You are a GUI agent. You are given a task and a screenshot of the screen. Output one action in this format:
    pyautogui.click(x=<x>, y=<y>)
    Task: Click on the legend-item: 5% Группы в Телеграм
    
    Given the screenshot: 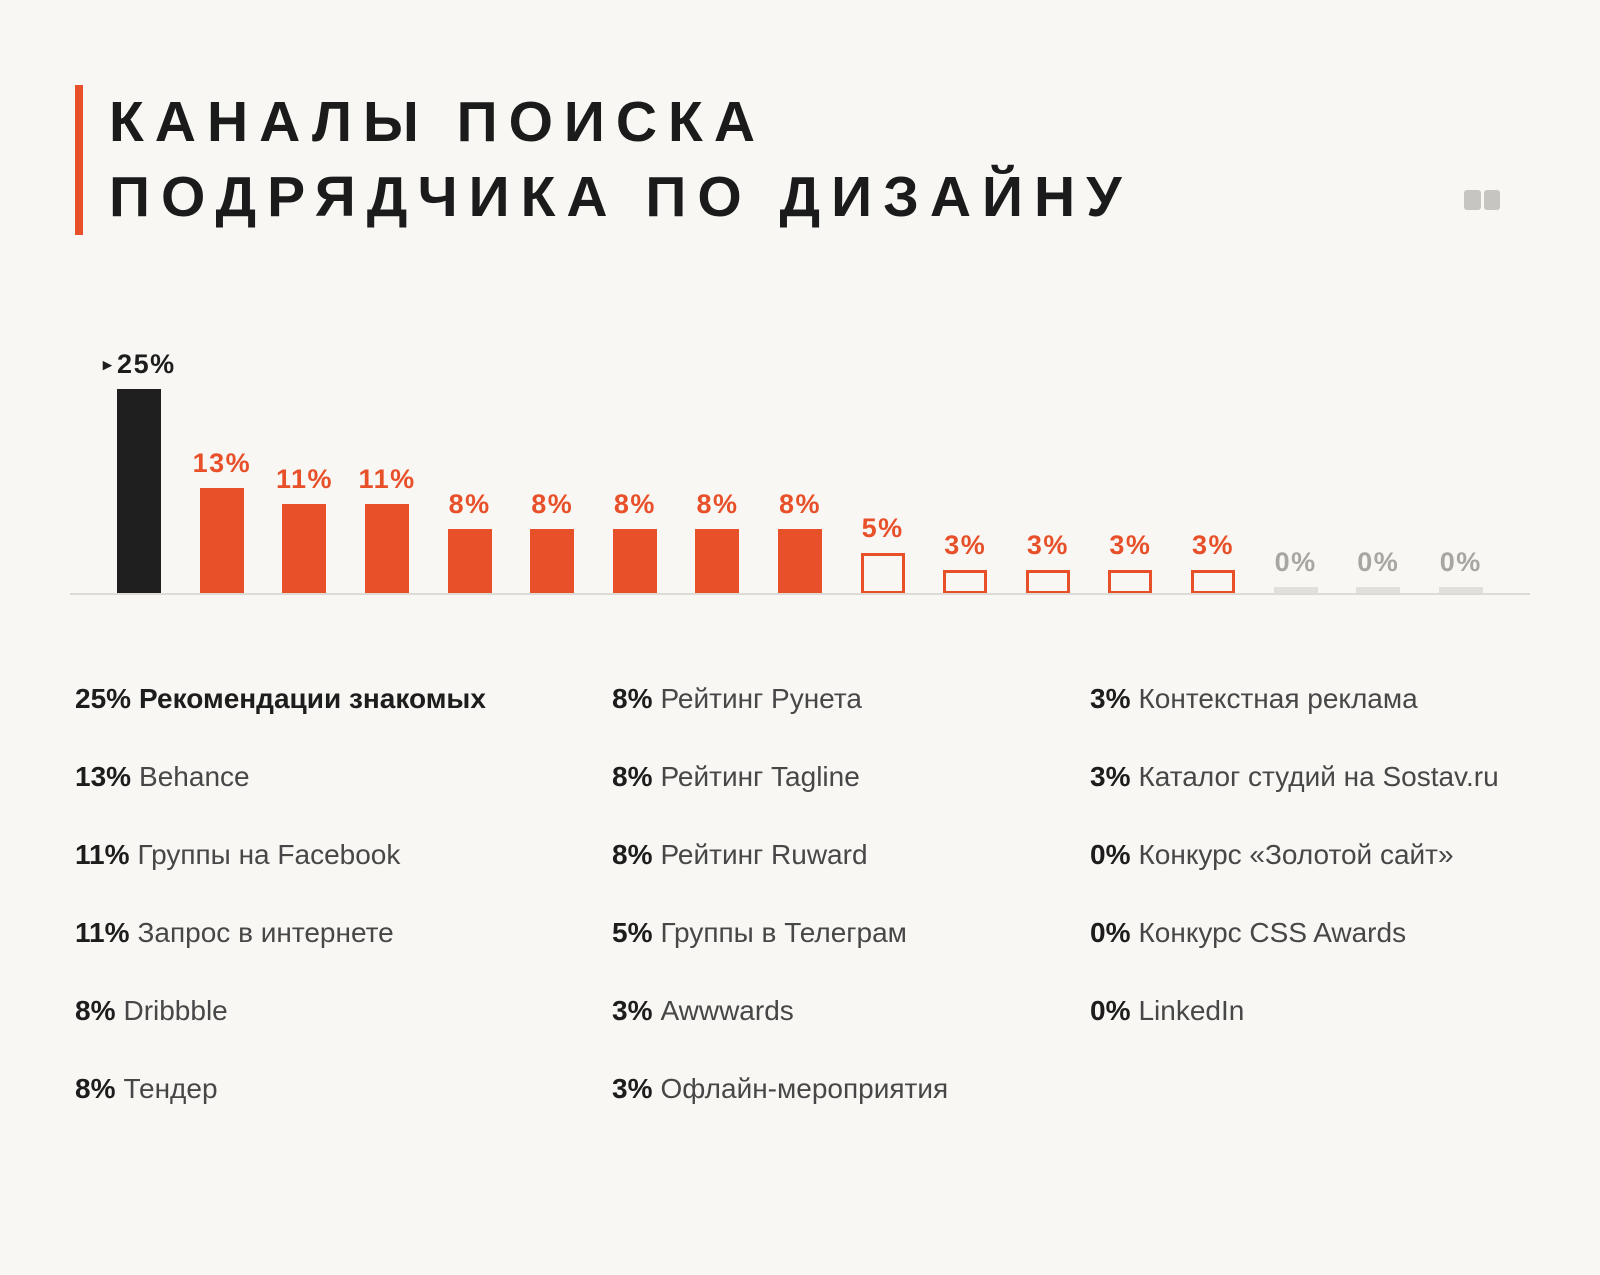 What is the action you would take?
    pyautogui.click(x=851, y=933)
    